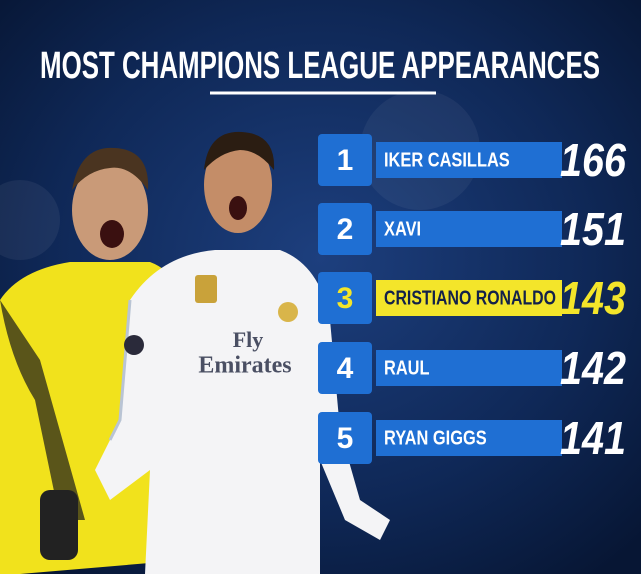 The width and height of the screenshot is (641, 574). I want to click on title: MOST CHAMPIONS LEAGUE APPEARANCES, so click(320, 66).